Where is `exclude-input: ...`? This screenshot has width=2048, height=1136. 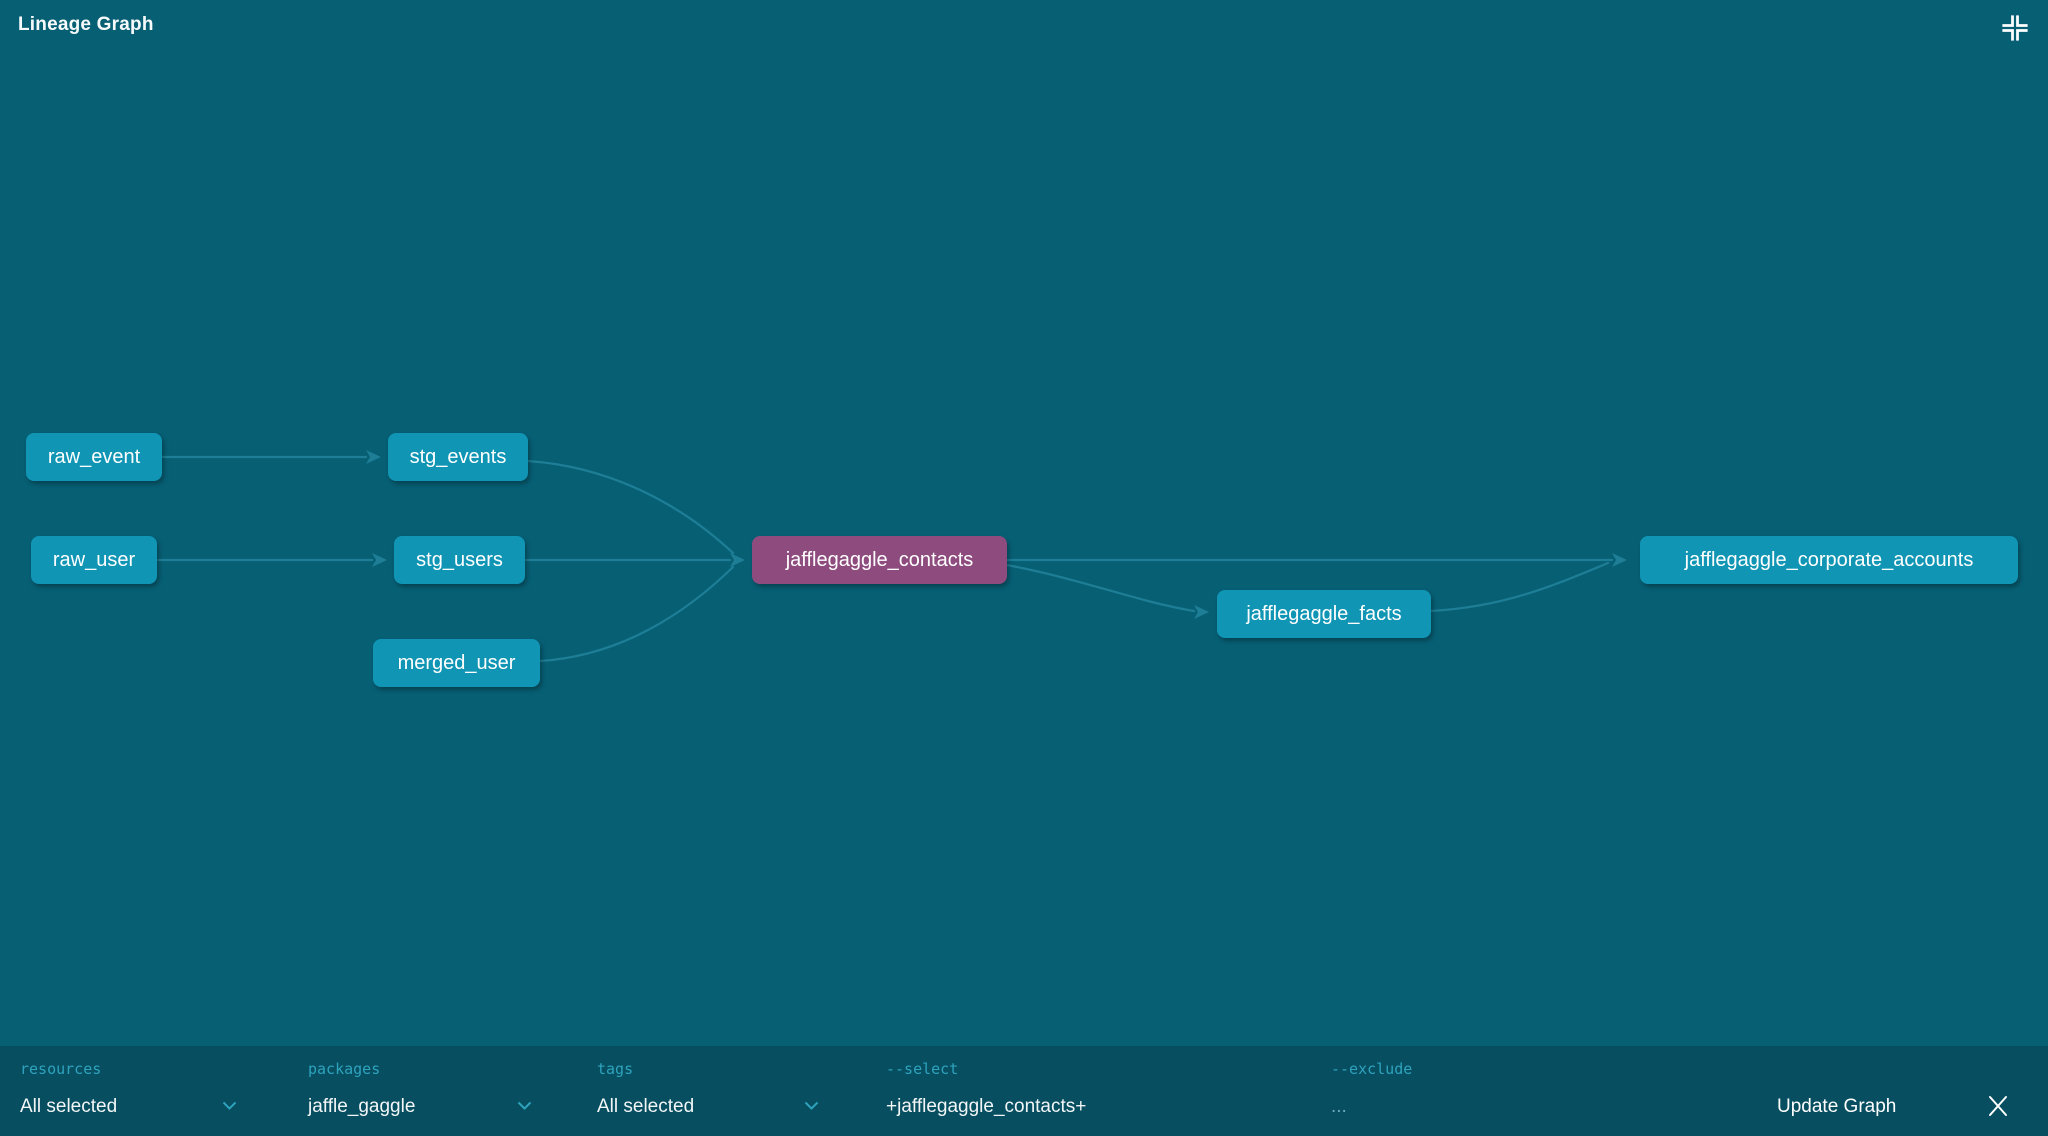
exclude-input: ... is located at coordinates (1521, 1107).